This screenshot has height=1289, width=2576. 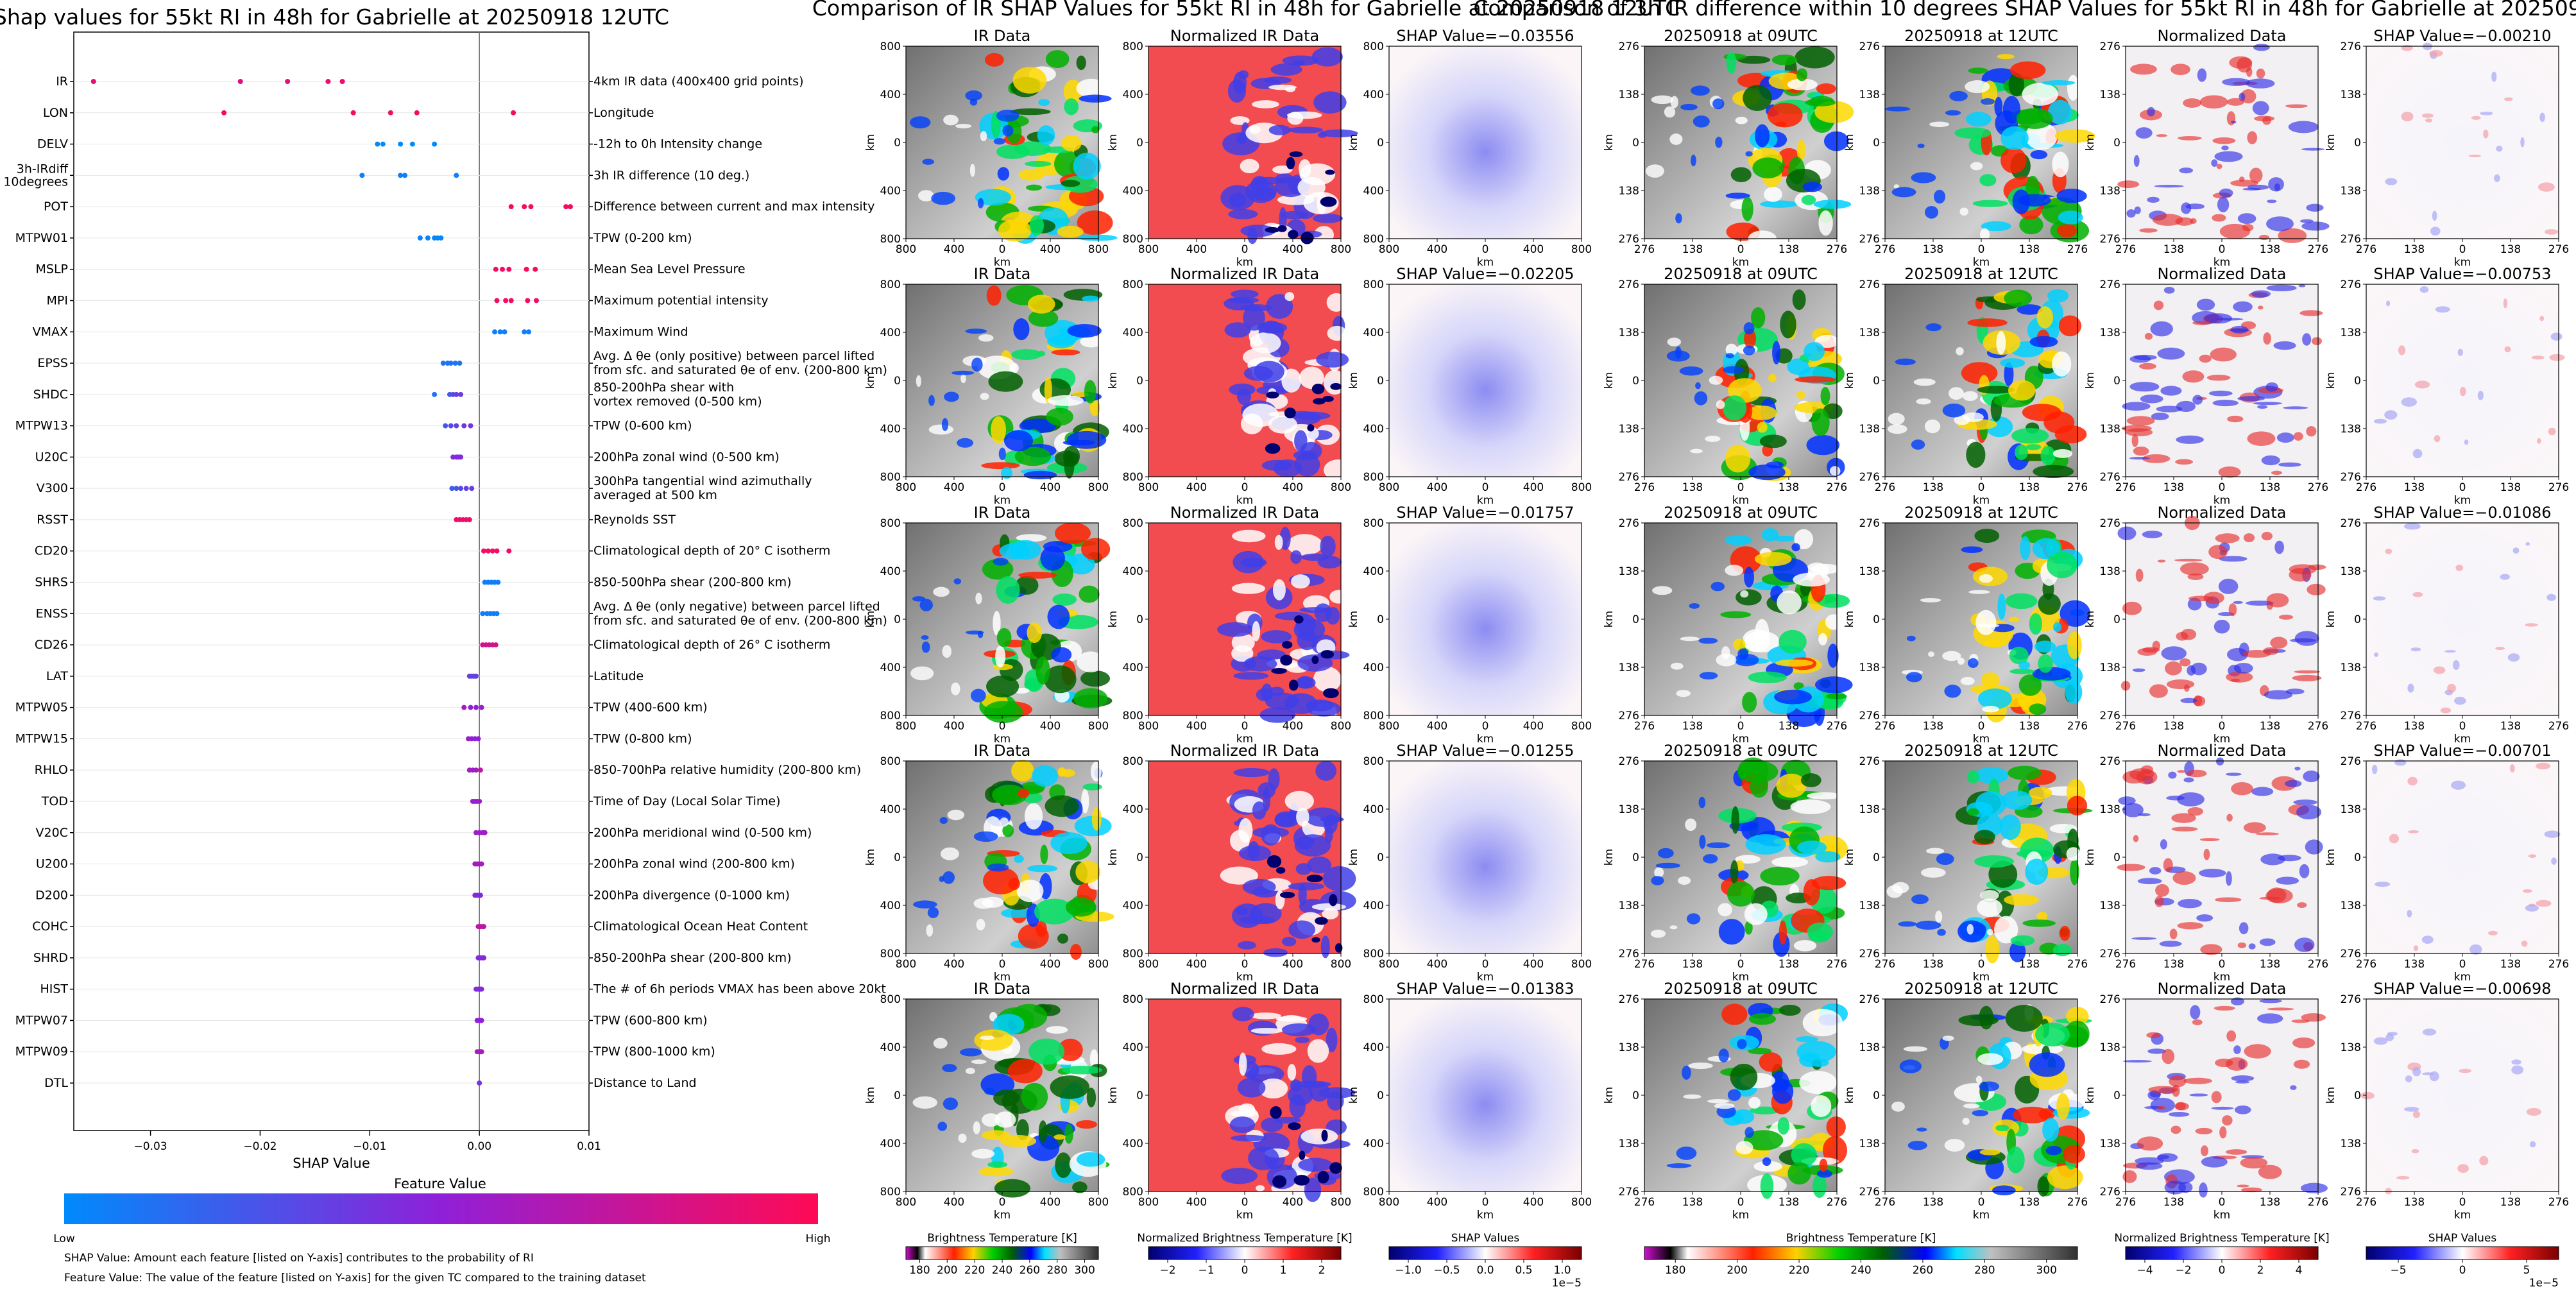 I want to click on y-tick-label: 0, so click(x=2116, y=619).